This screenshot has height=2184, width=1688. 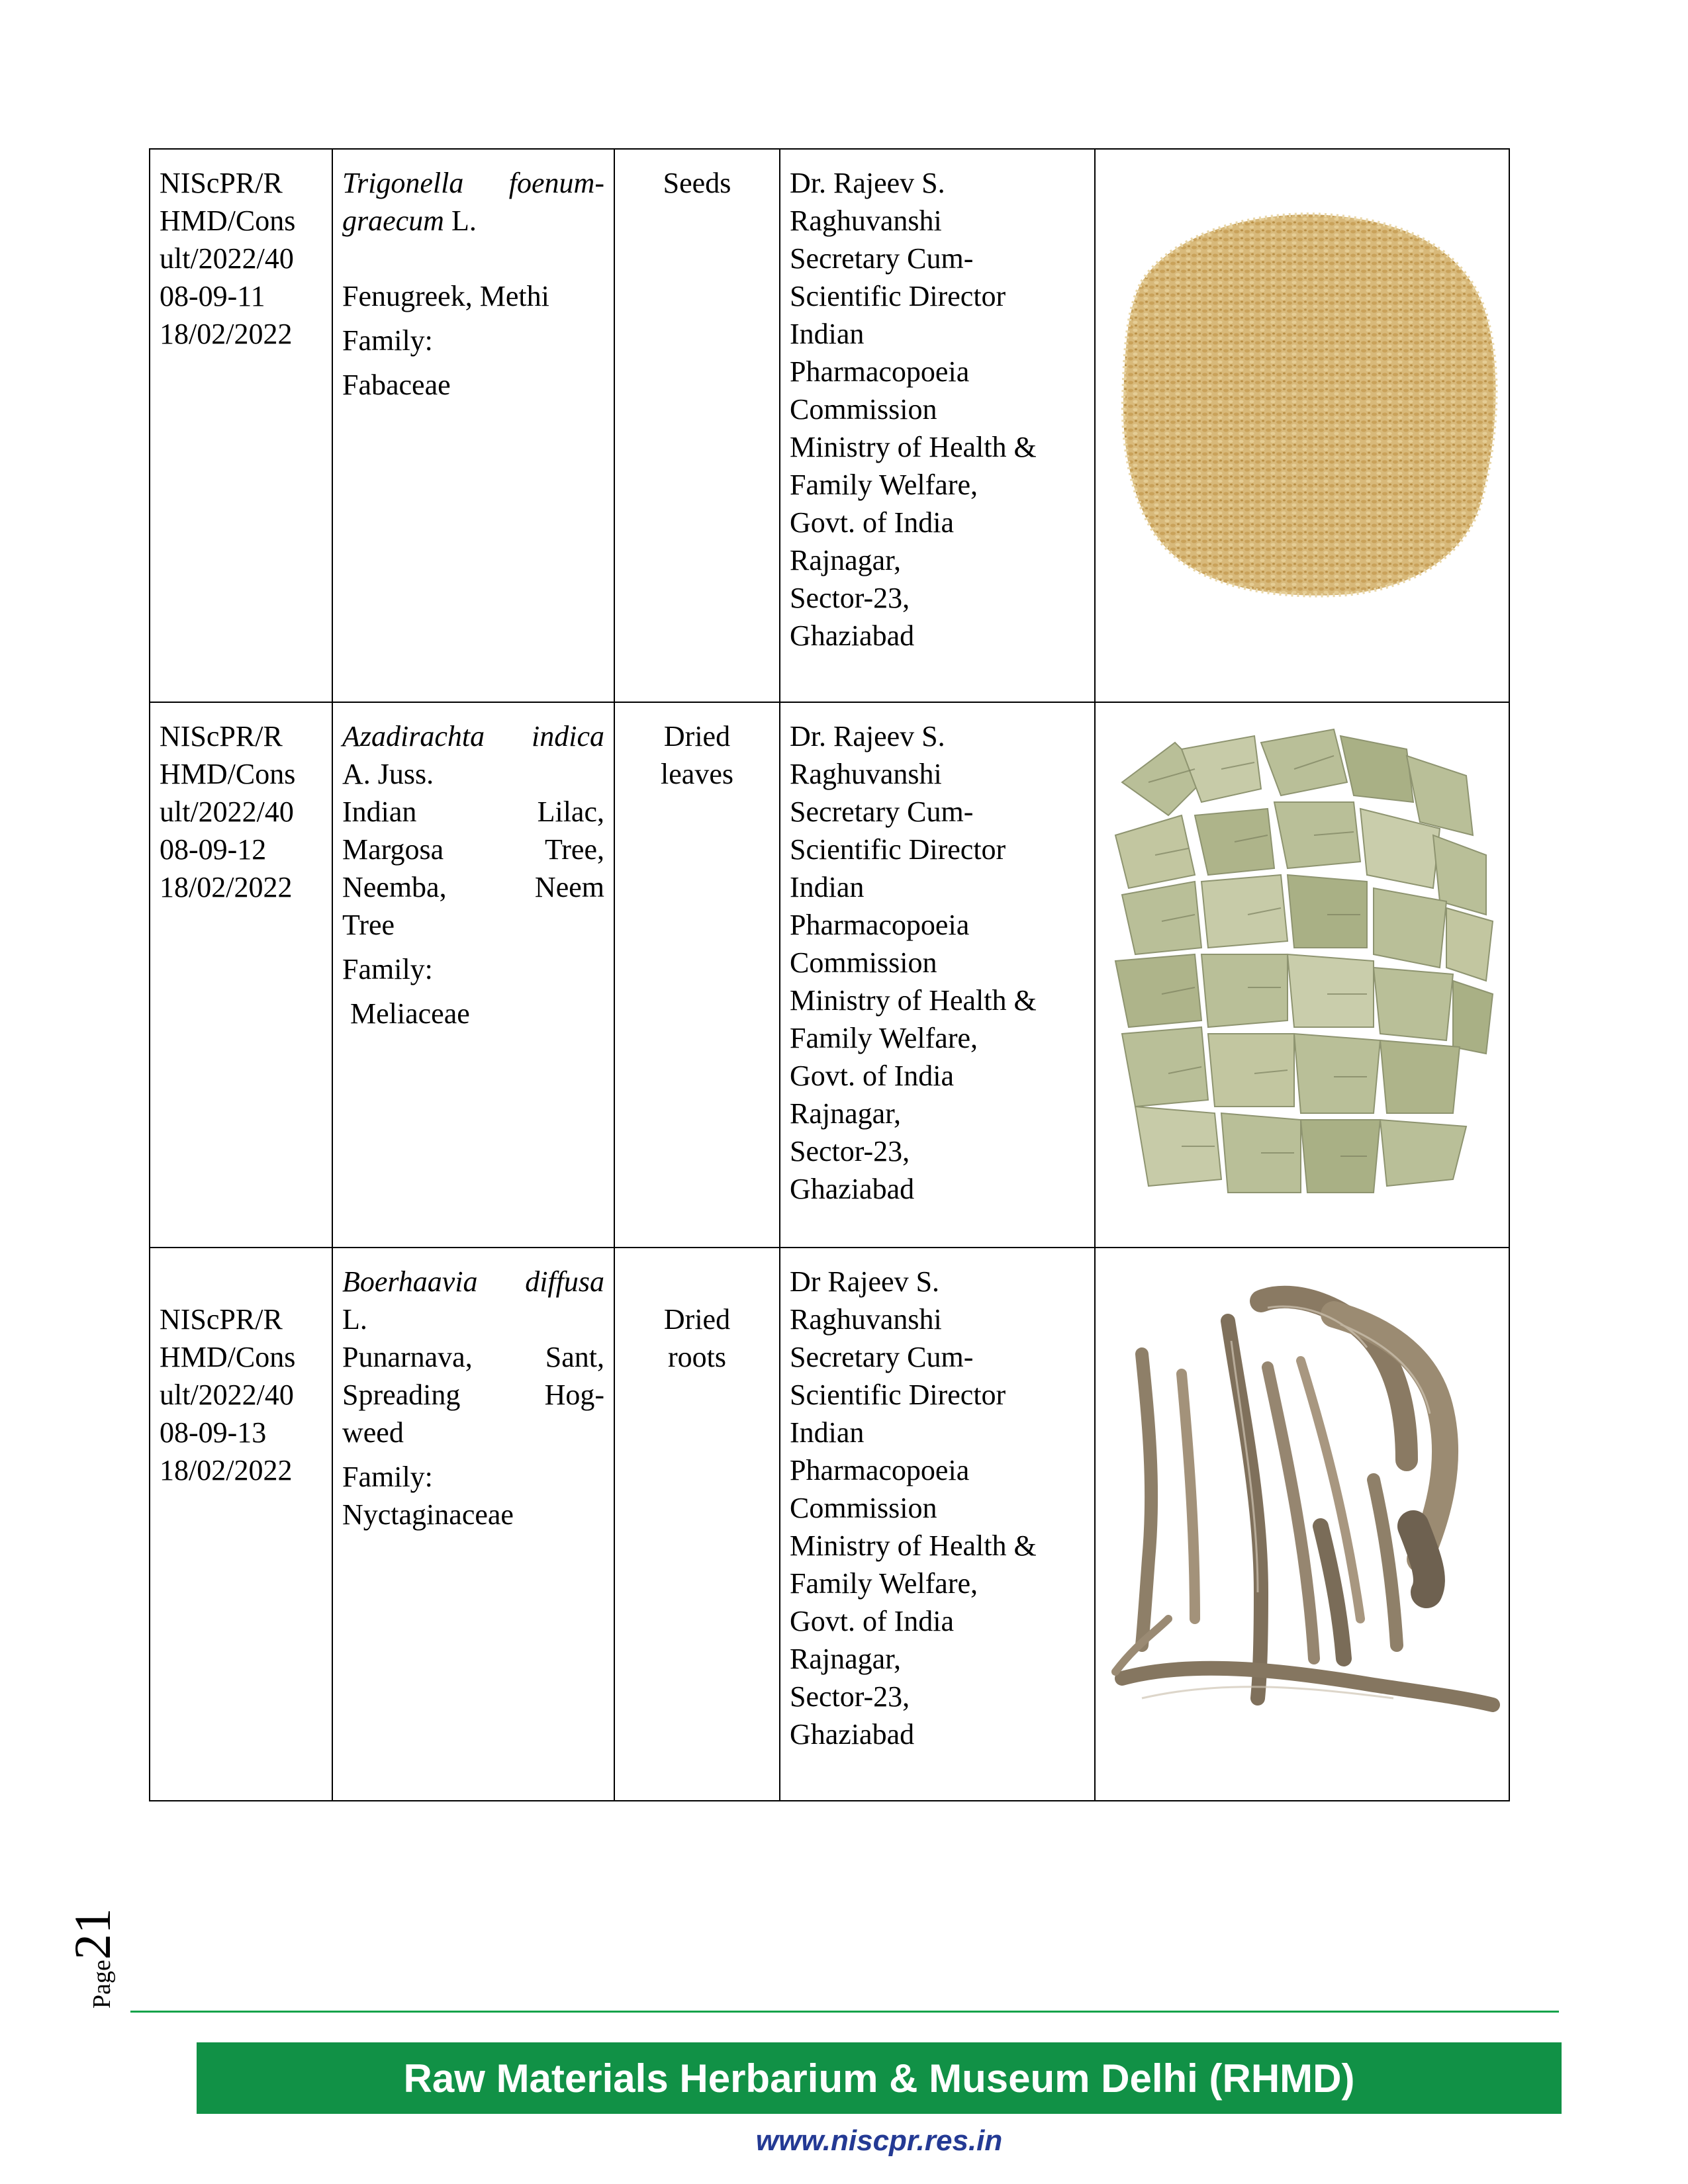 What do you see at coordinates (445, 296) in the screenshot?
I see `common-name: Fenugreek, Methi` at bounding box center [445, 296].